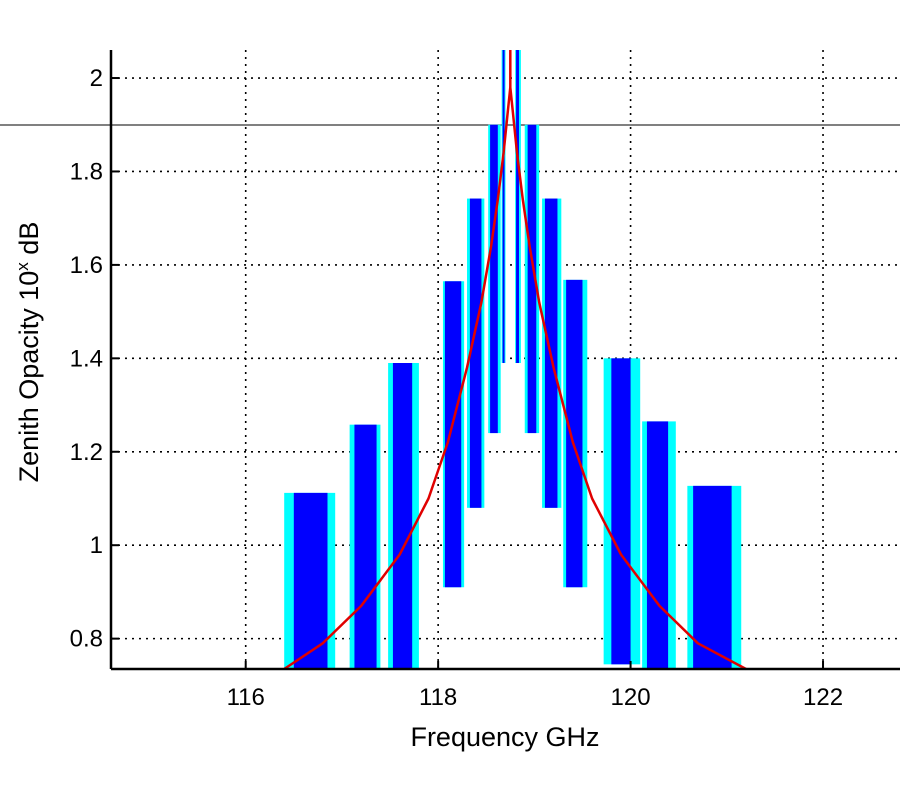  What do you see at coordinates (86, 265) in the screenshot?
I see `y-tick-label: 1.6` at bounding box center [86, 265].